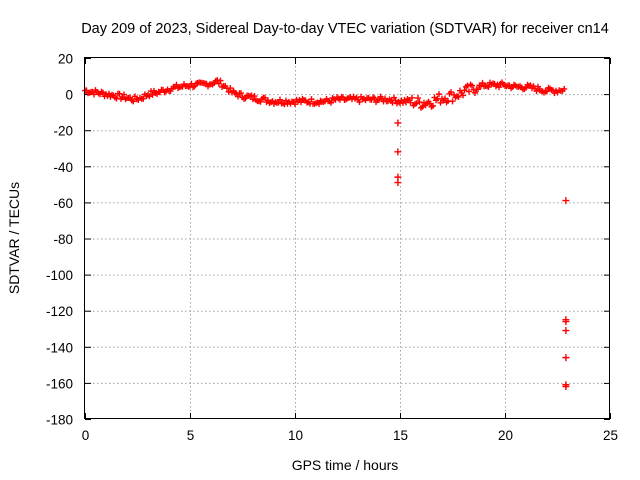  I want to click on y-tick-label: 0, so click(69, 95).